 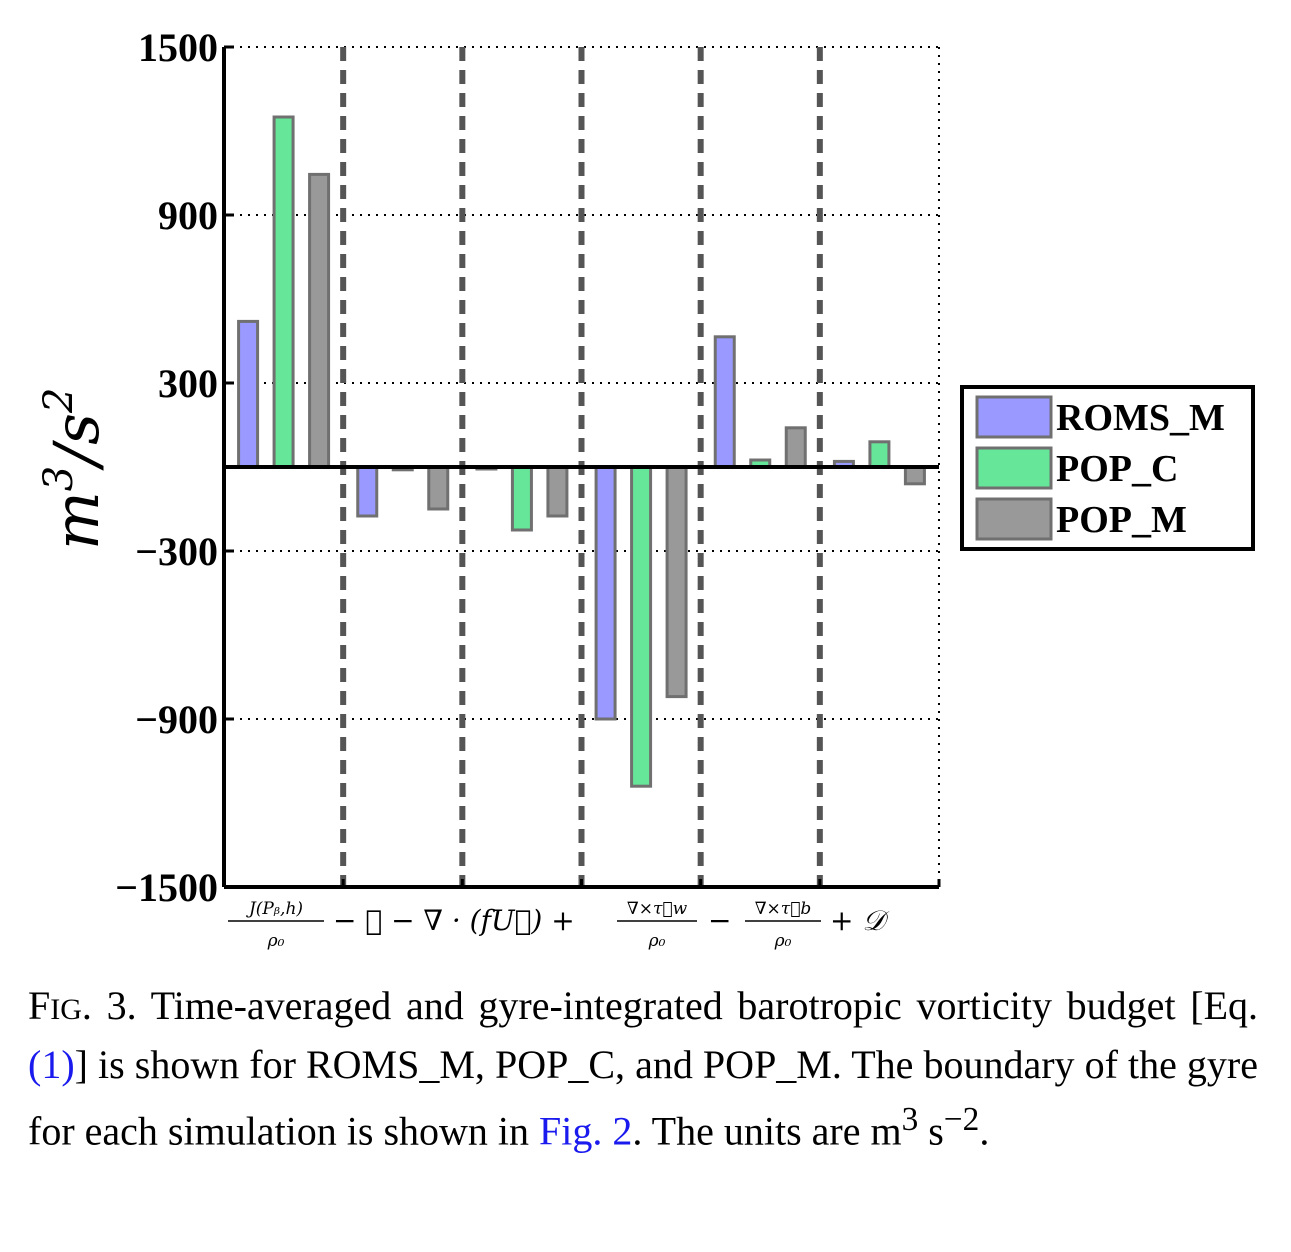 What do you see at coordinates (1014, 468) in the screenshot?
I see `legend-swatch-pop-c` at bounding box center [1014, 468].